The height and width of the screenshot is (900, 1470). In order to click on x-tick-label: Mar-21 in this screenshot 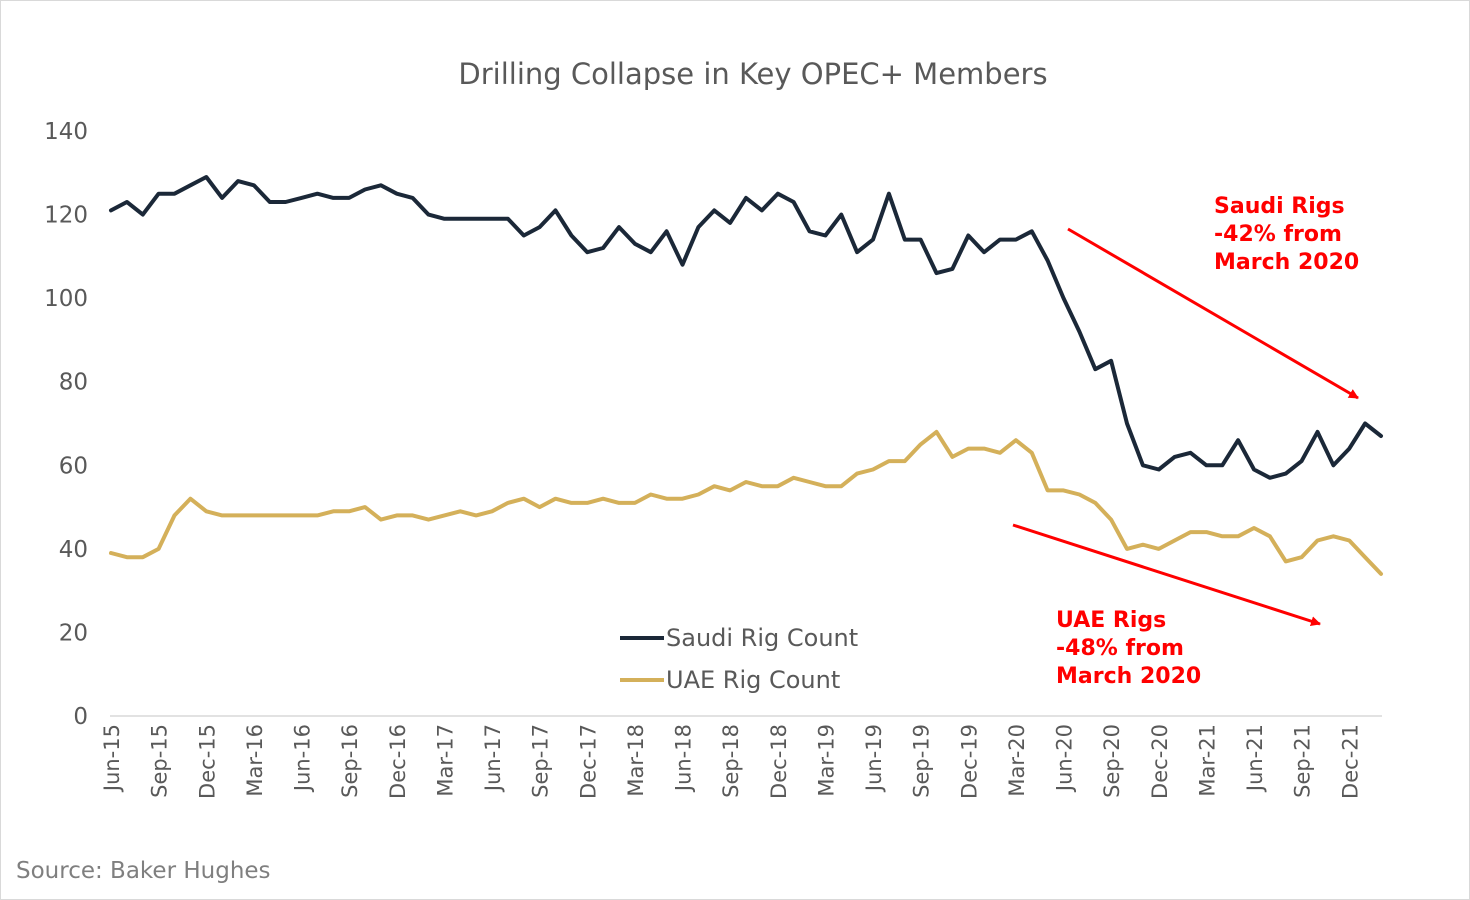, I will do `click(1207, 760)`.